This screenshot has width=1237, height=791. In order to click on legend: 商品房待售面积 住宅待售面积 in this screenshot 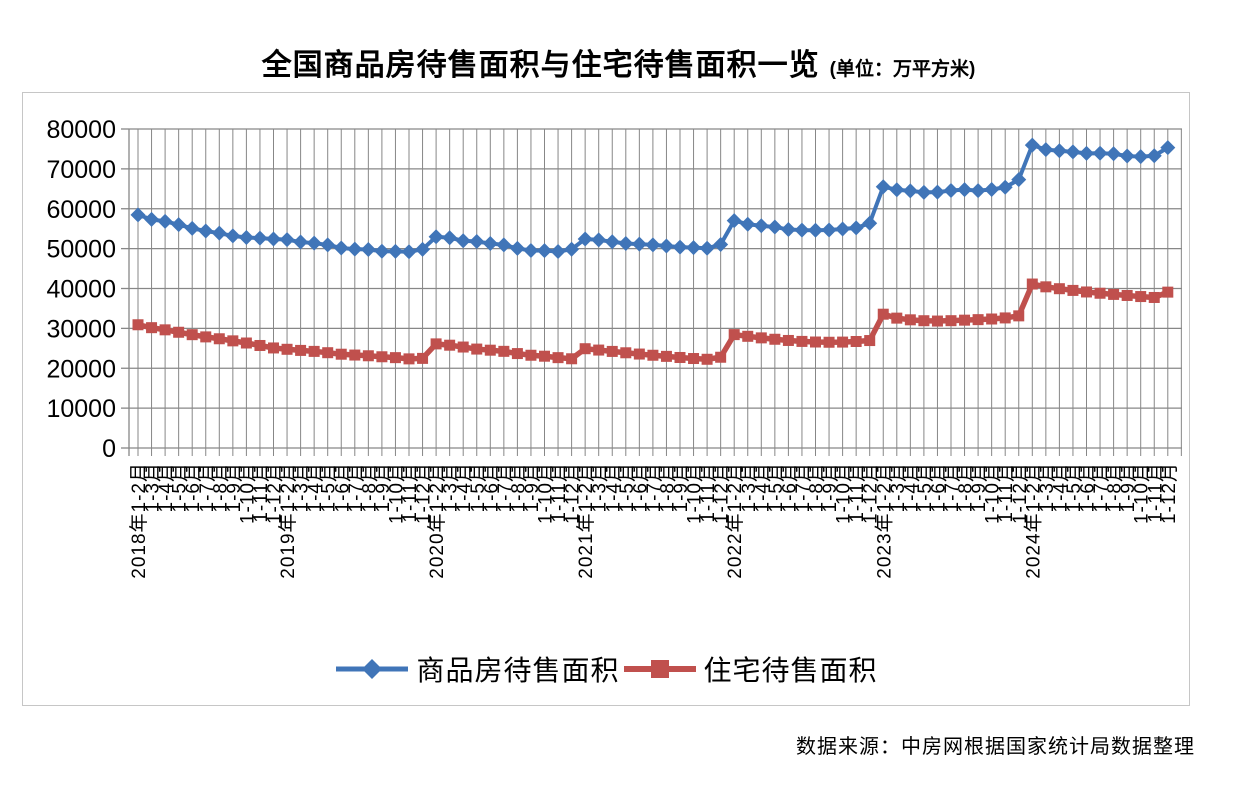, I will do `click(606, 669)`.